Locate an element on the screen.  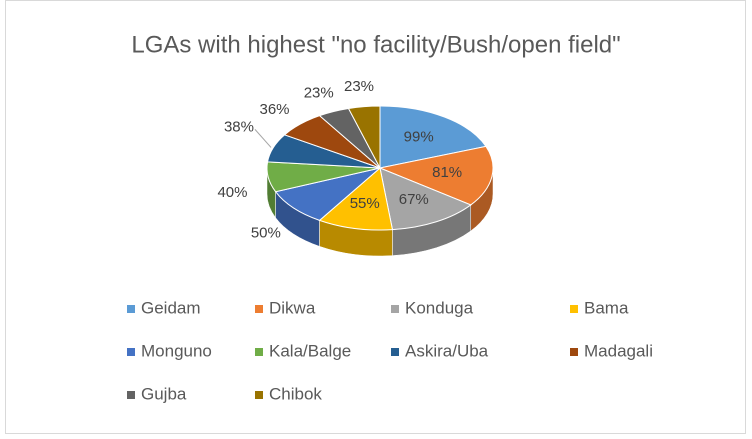
data-label: 38% is located at coordinates (239, 126).